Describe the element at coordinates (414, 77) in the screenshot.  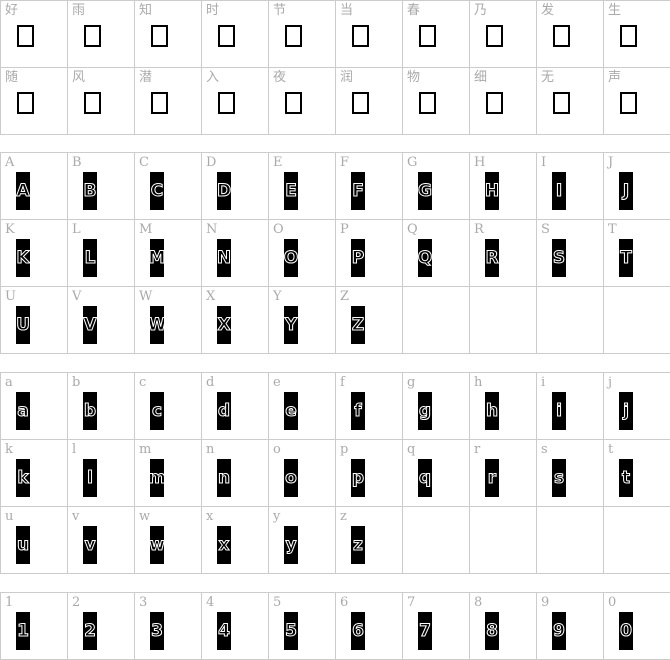
I see `glyph-label: 物` at that location.